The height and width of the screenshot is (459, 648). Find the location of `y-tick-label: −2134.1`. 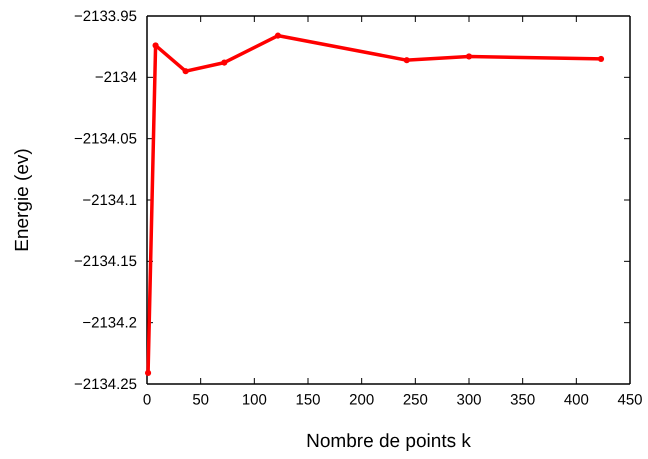

y-tick-label: −2134.1 is located at coordinates (109, 200).